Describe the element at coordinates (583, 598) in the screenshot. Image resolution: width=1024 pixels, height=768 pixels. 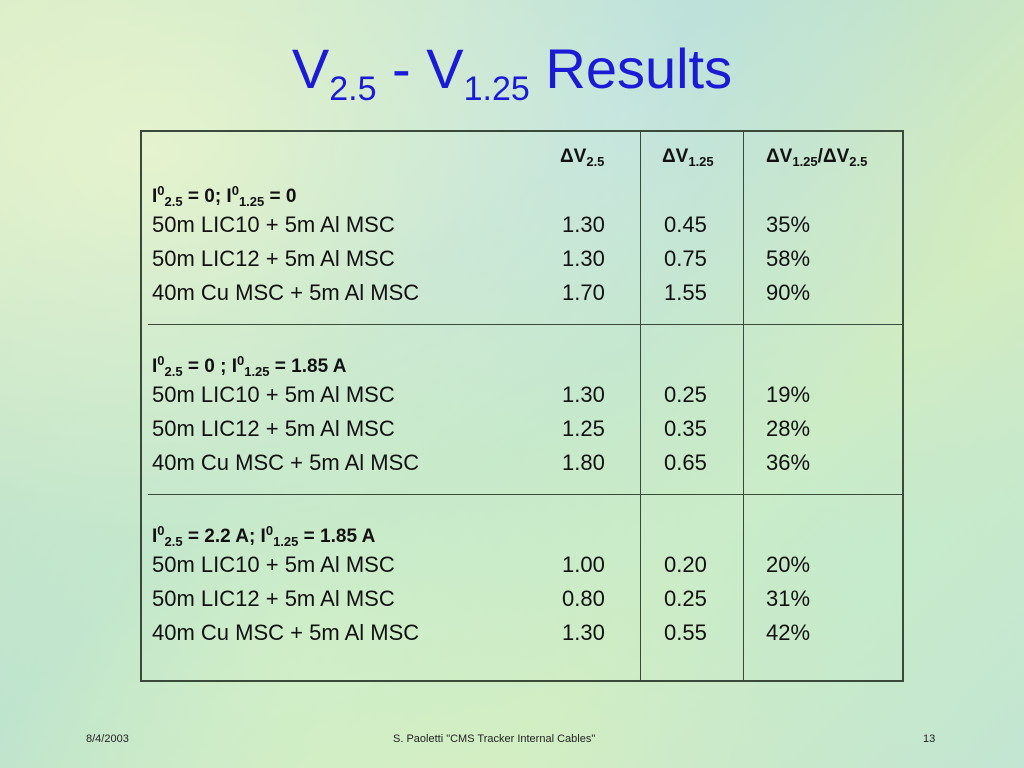
I see `dv25-cell: 0.80` at that location.